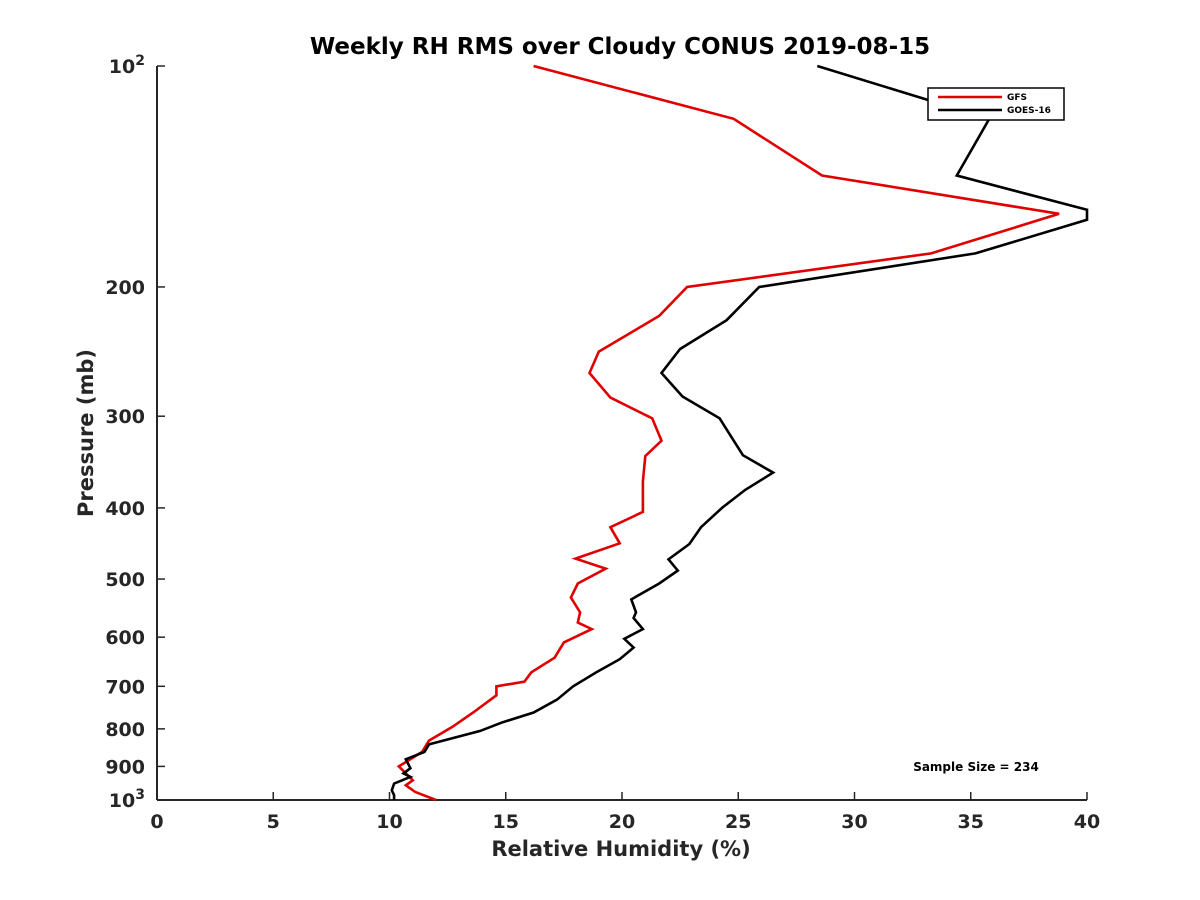  What do you see at coordinates (976, 767) in the screenshot?
I see `sample-size-annotation: Sample Size = 234` at bounding box center [976, 767].